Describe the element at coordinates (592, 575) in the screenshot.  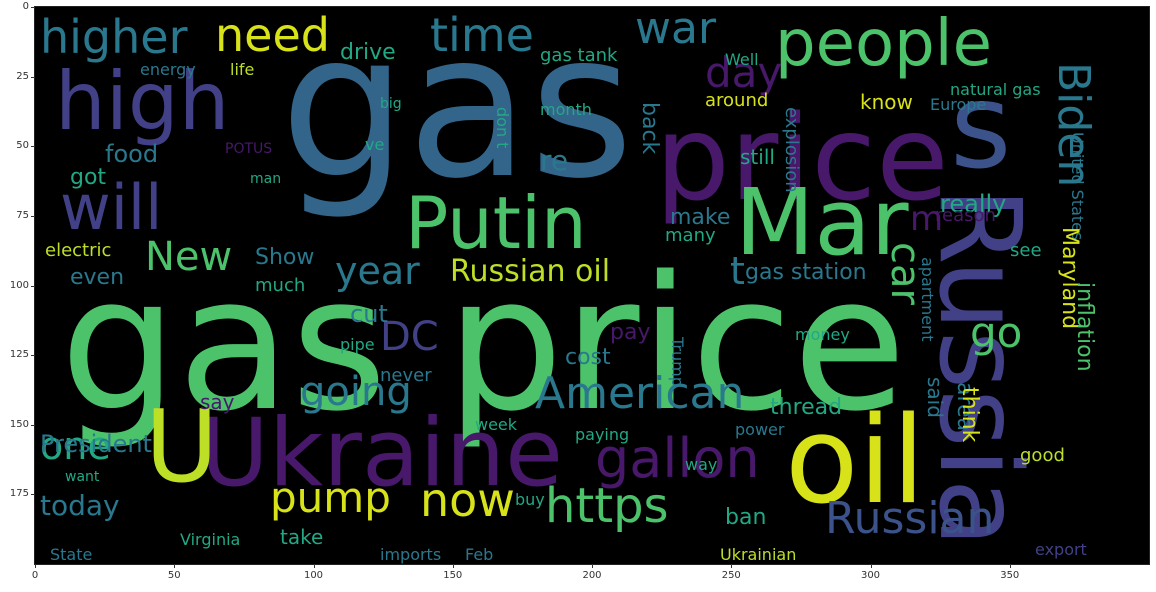
I see `x-tick-label: 200` at that location.